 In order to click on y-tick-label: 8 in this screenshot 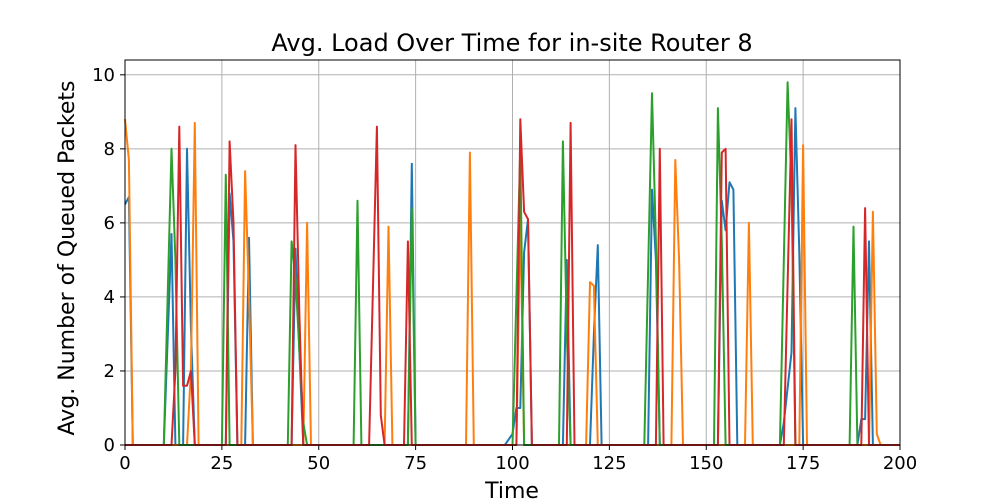, I will do `click(109, 149)`.